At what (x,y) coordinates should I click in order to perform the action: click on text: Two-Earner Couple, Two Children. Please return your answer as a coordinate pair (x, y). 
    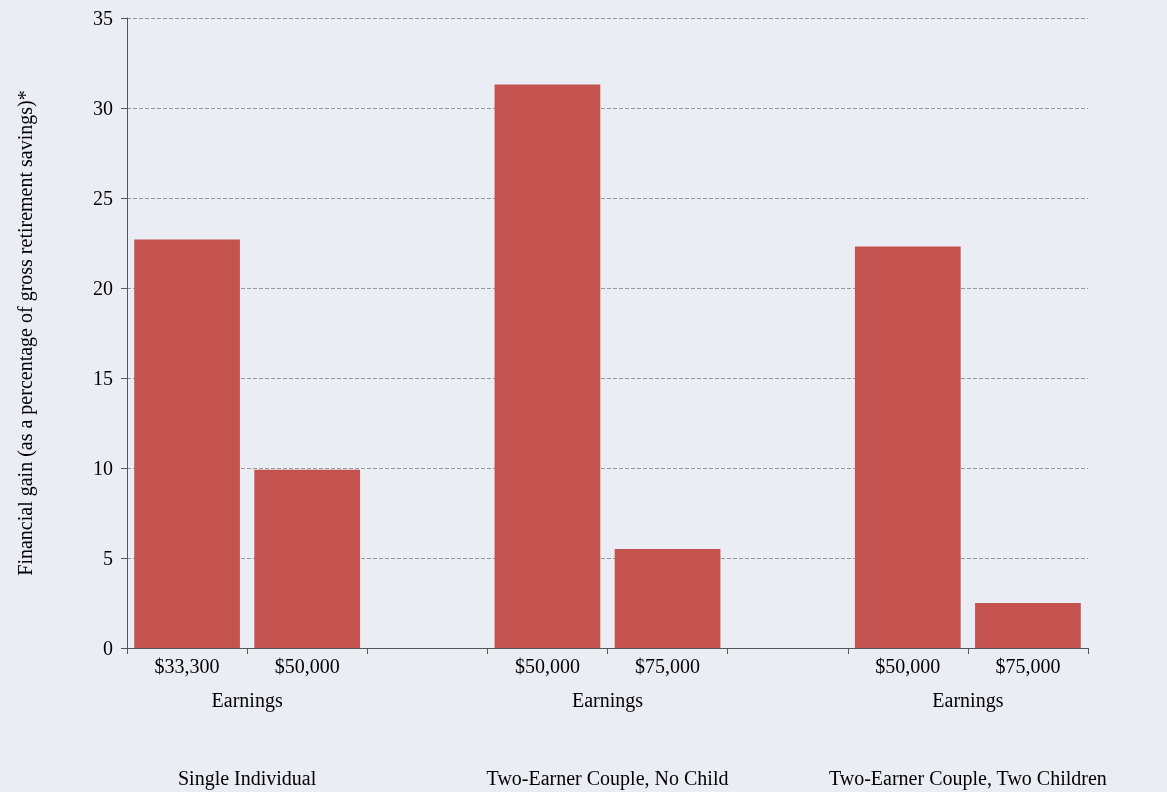
    Looking at the image, I should click on (967, 778).